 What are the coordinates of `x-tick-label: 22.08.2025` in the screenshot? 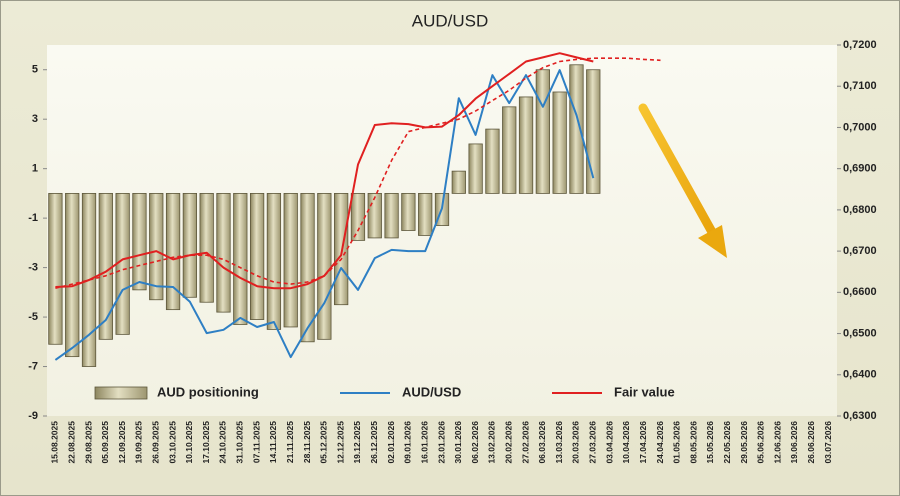 It's located at (71, 442).